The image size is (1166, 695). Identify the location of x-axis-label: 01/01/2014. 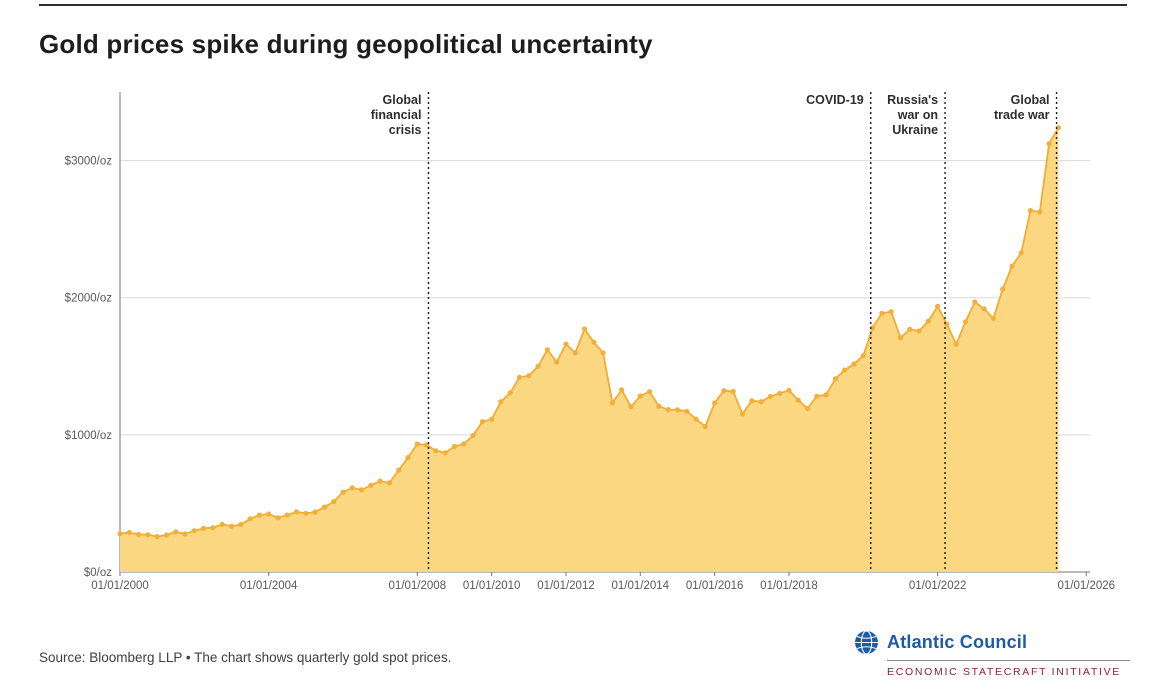
(641, 586).